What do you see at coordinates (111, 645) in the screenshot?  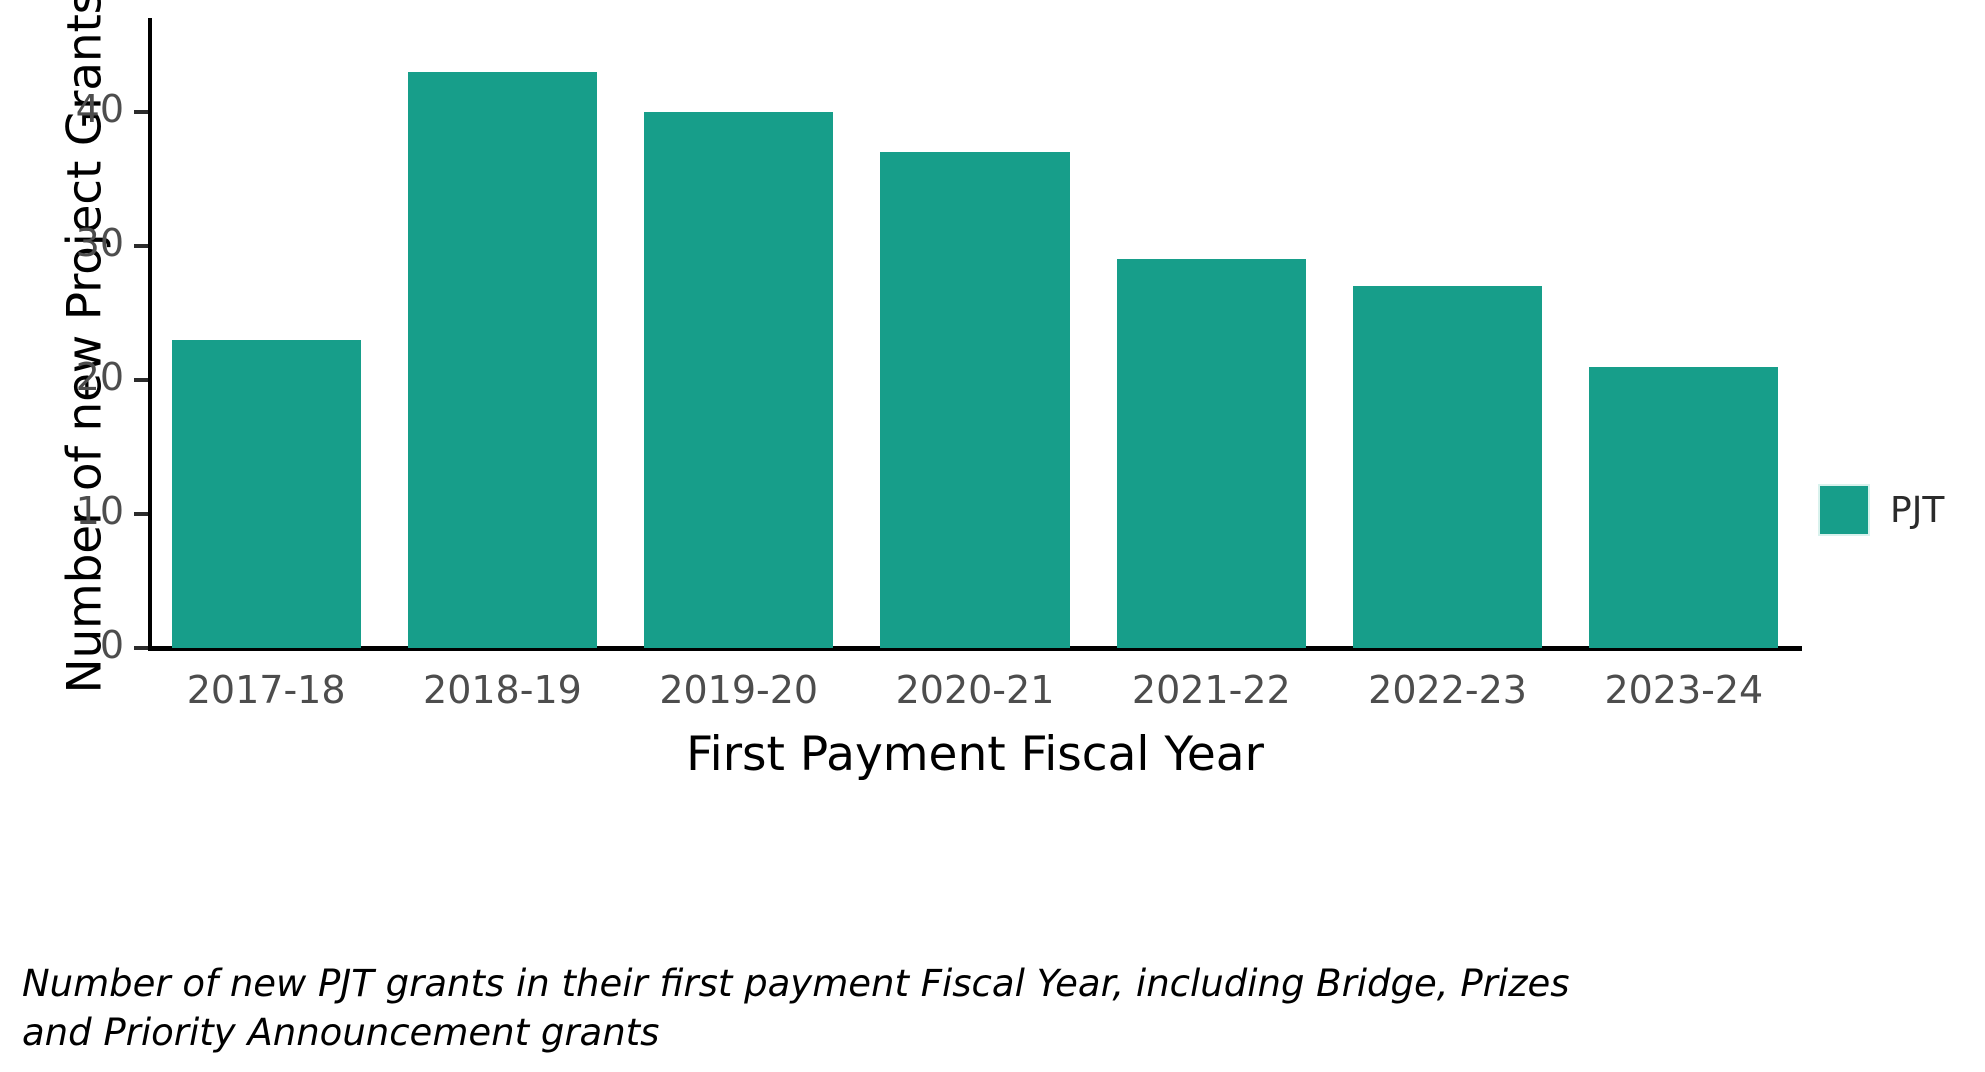 I see `y-tick-label: 0` at bounding box center [111, 645].